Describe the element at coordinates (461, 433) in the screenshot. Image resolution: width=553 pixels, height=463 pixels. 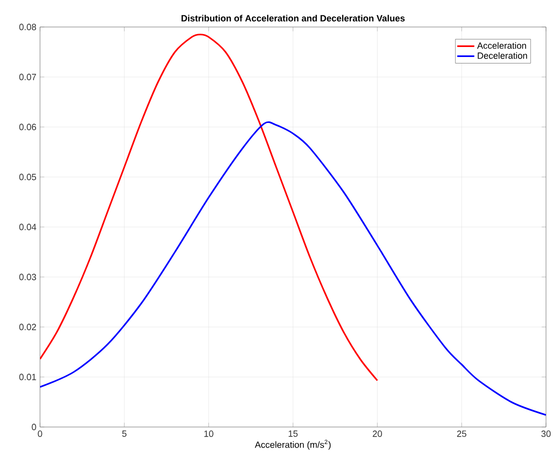
I see `x-tick-label: 25` at that location.